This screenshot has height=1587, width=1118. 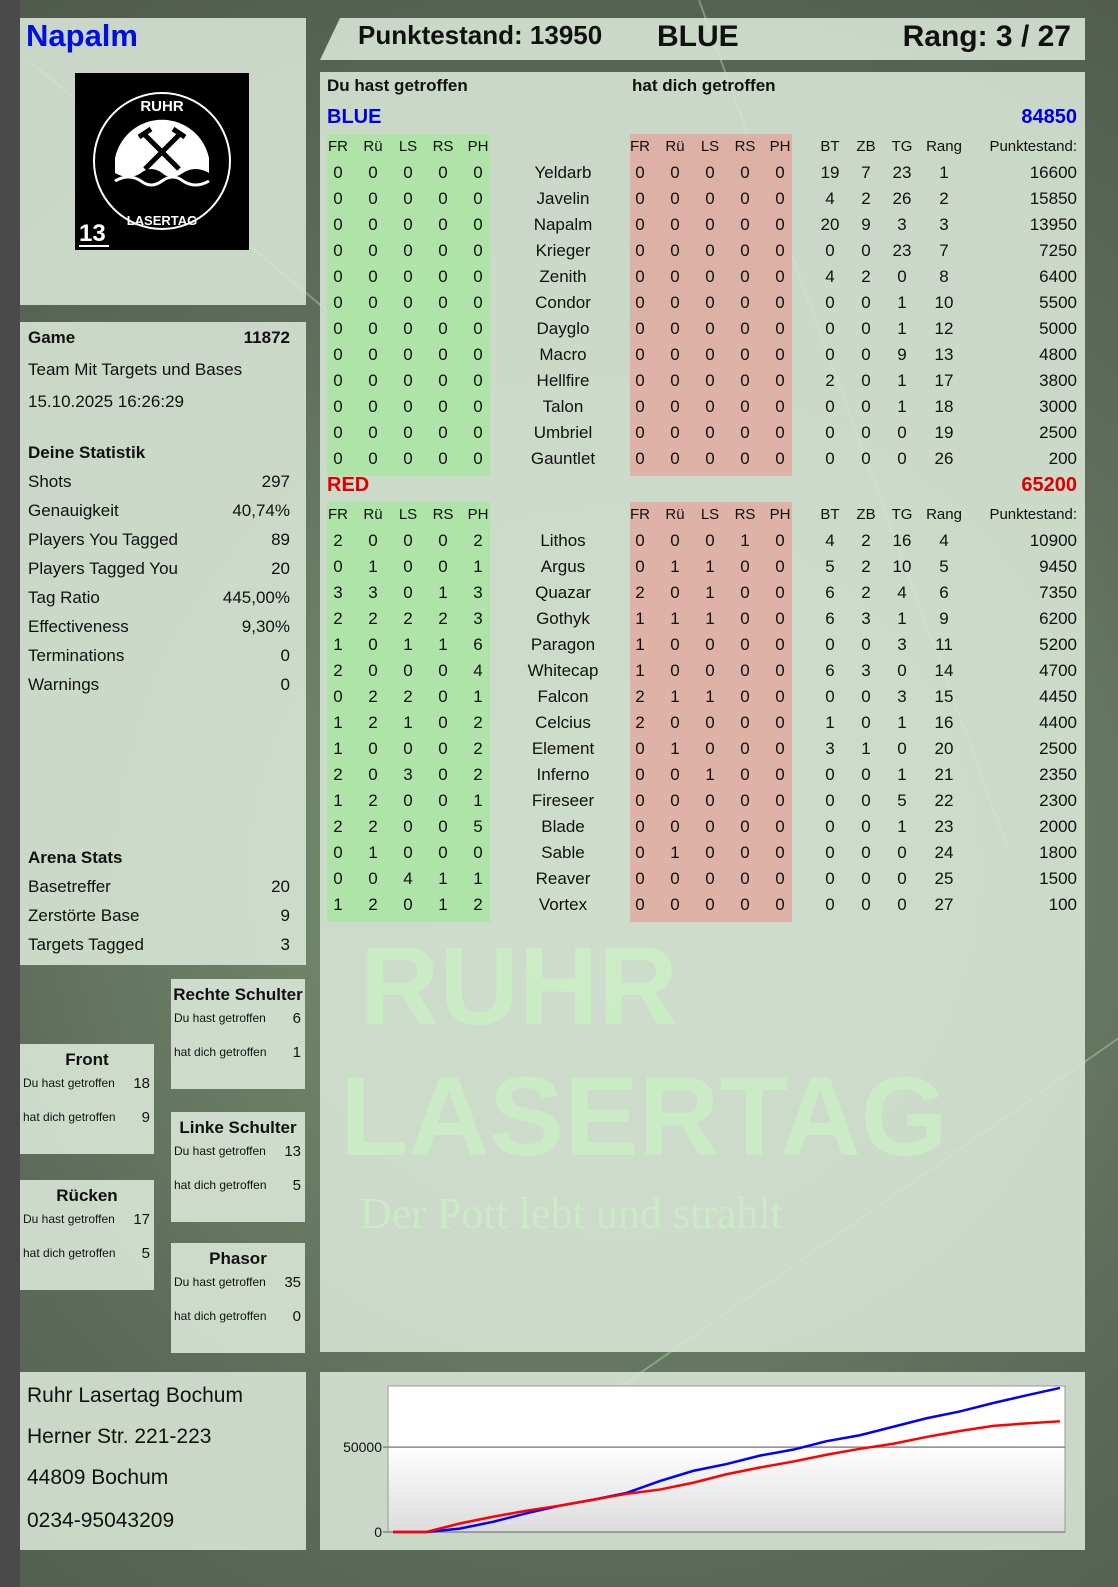 What do you see at coordinates (830, 514) in the screenshot?
I see `column-header: BT` at bounding box center [830, 514].